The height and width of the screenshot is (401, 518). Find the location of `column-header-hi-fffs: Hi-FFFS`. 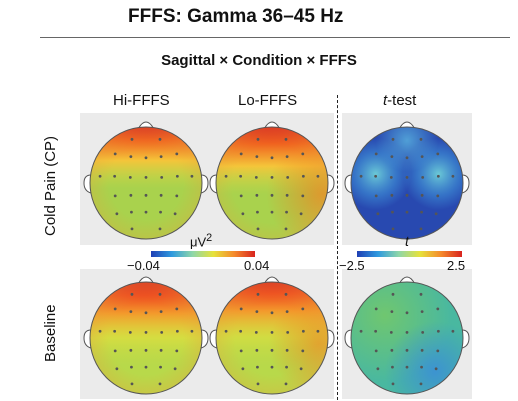

column-header-hi-fffs: Hi-FFFS is located at coordinates (141, 100).